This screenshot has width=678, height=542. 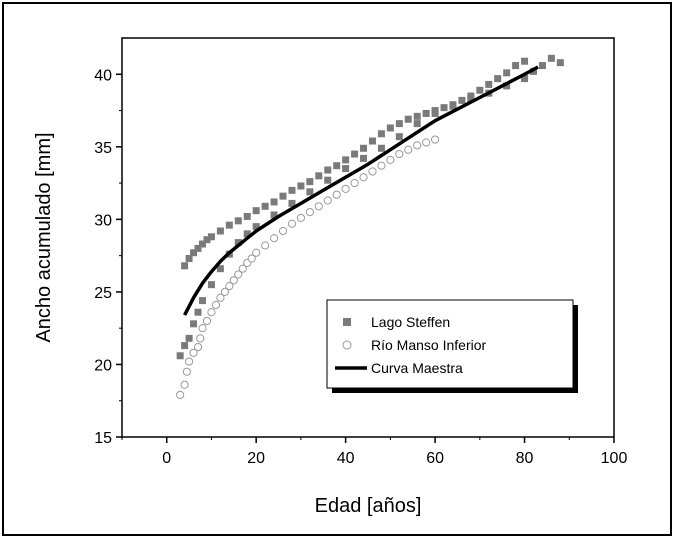 I want to click on x-tick-label: 60, so click(x=435, y=458).